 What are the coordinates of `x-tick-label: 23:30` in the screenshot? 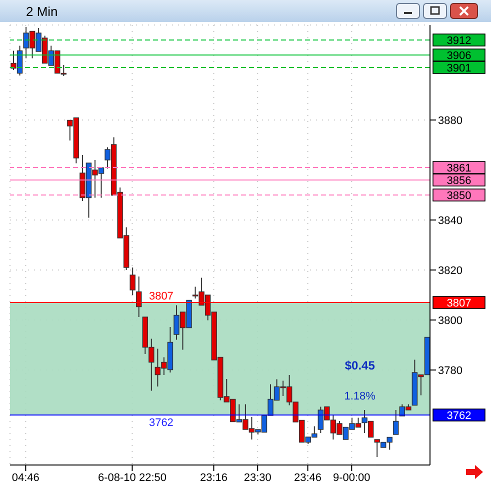 It's located at (258, 478).